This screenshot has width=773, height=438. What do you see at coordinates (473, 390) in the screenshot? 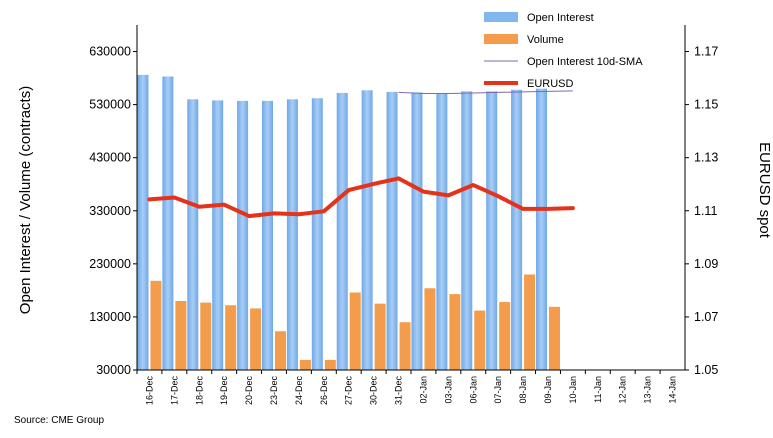
I see `x-tick-label: 06-Jan` at bounding box center [473, 390].